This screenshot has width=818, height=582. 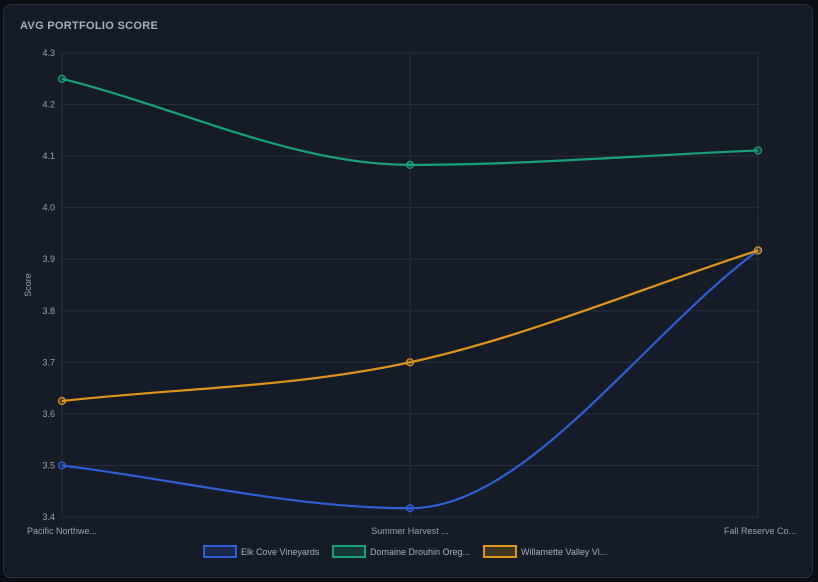 I want to click on y-tick-label: 3.5, so click(x=48, y=465).